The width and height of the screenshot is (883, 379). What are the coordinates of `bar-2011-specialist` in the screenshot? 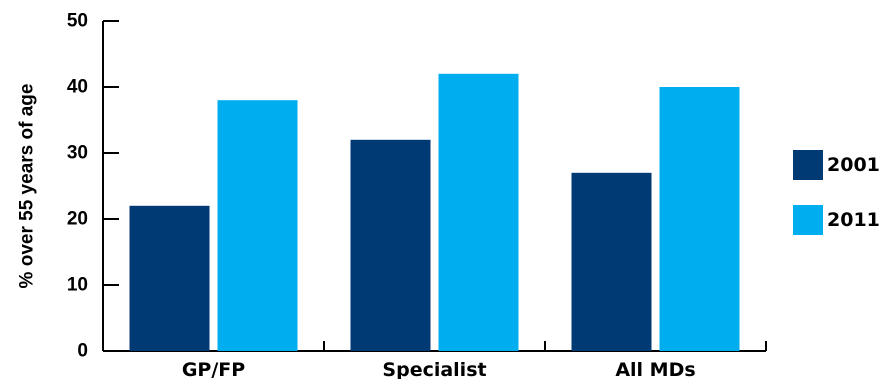 It's located at (478, 212).